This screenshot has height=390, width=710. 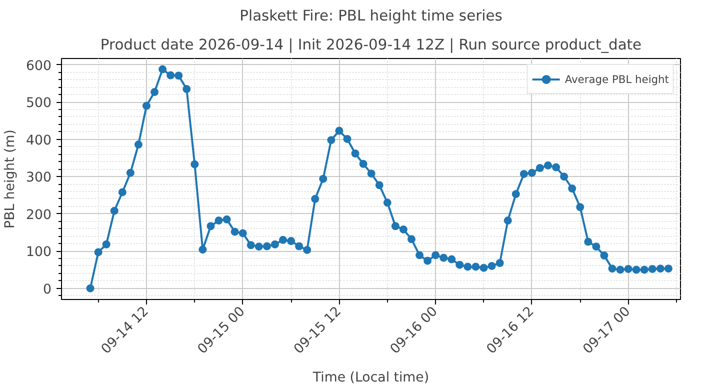 What do you see at coordinates (39, 140) in the screenshot?
I see `y-tick-label: 400` at bounding box center [39, 140].